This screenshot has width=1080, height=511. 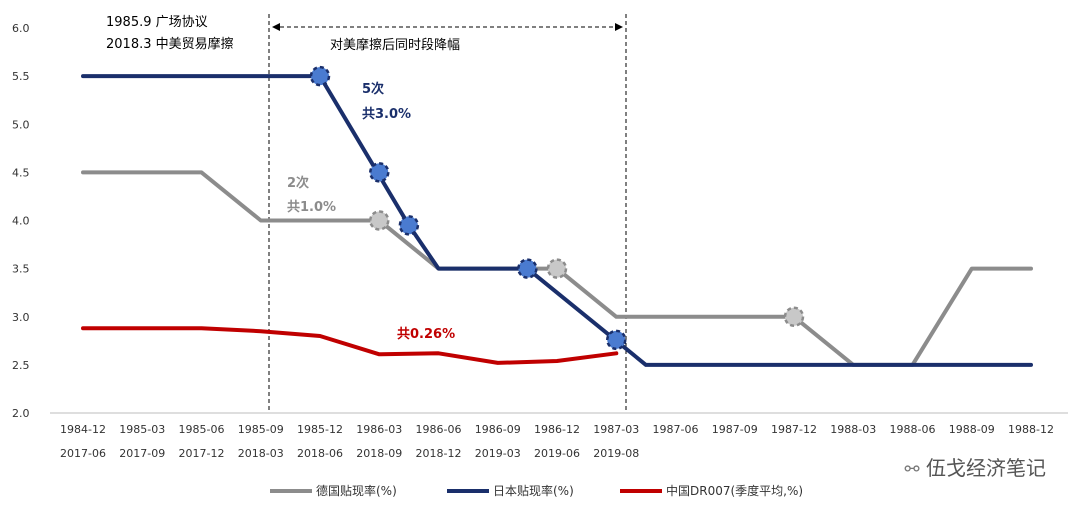 I want to click on japan-total-label: 共3.0%, so click(x=386, y=114).